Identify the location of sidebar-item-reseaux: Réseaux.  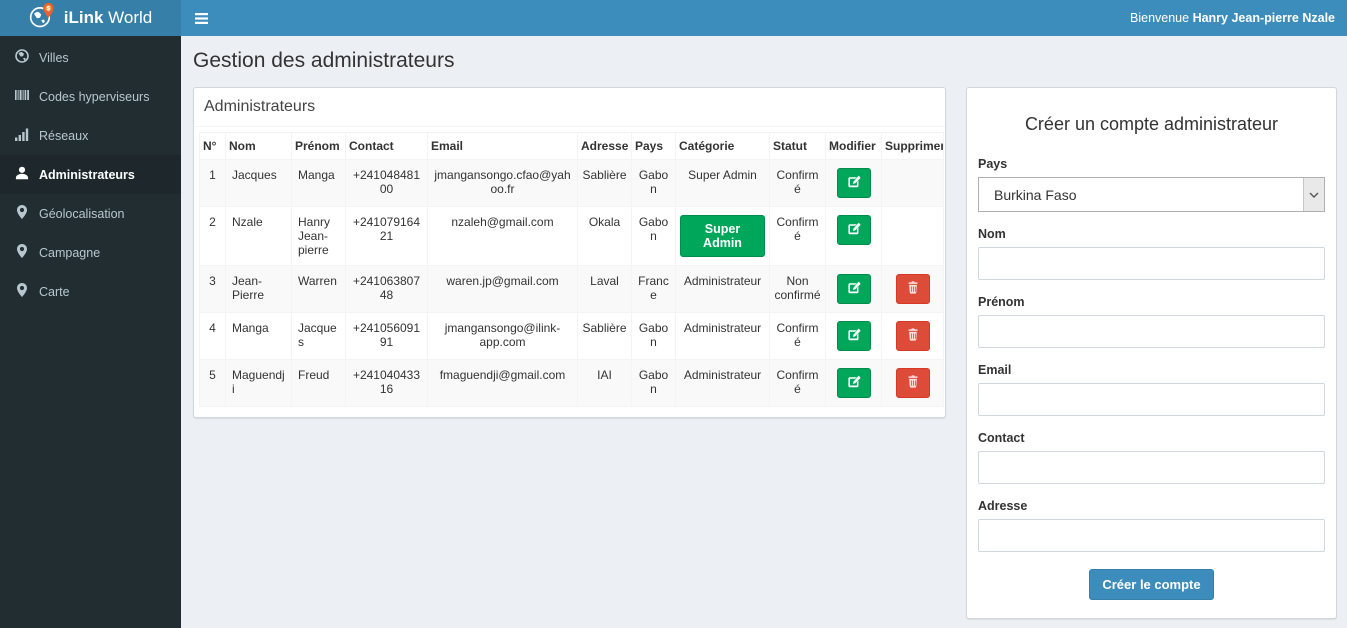
(90, 135).